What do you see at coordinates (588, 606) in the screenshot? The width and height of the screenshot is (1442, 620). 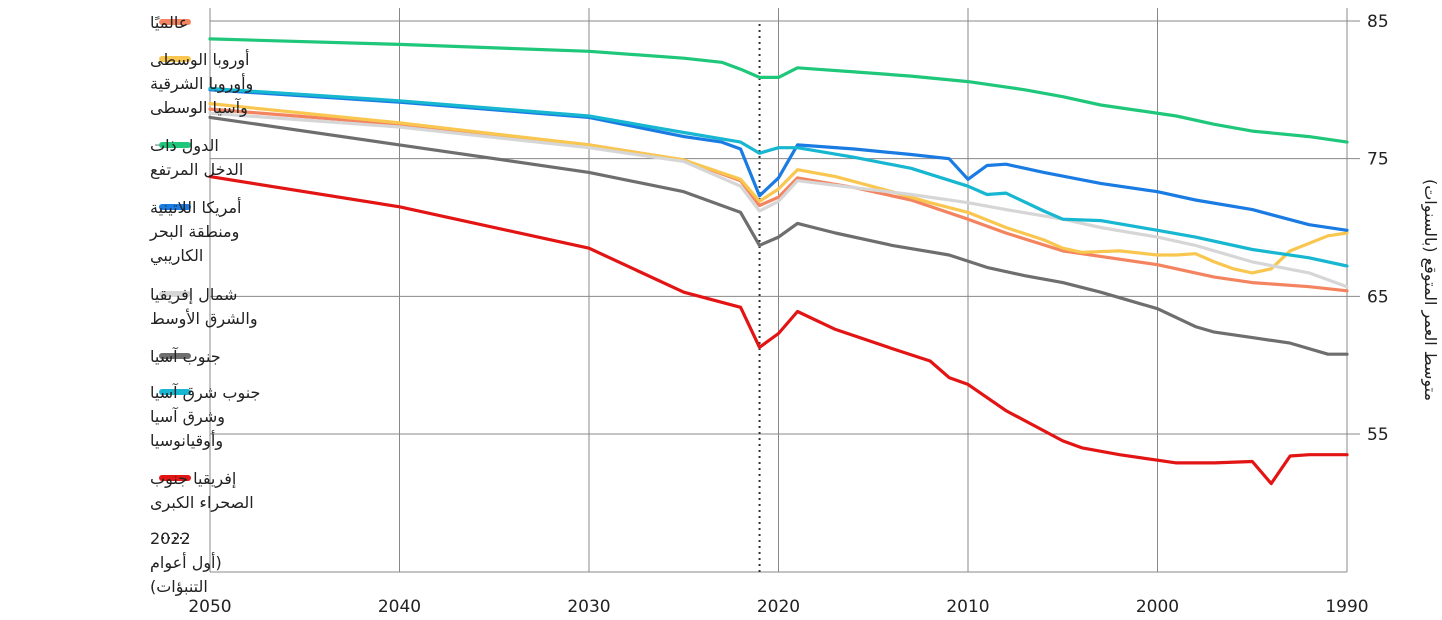 I see `x-tick-label-2030: 2030` at bounding box center [588, 606].